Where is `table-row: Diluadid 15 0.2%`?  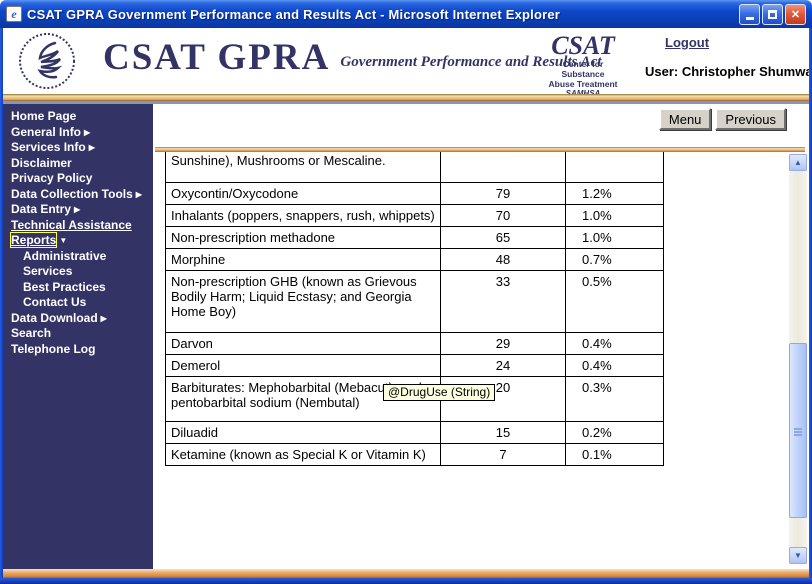 table-row: Diluadid 15 0.2% is located at coordinates (414, 432).